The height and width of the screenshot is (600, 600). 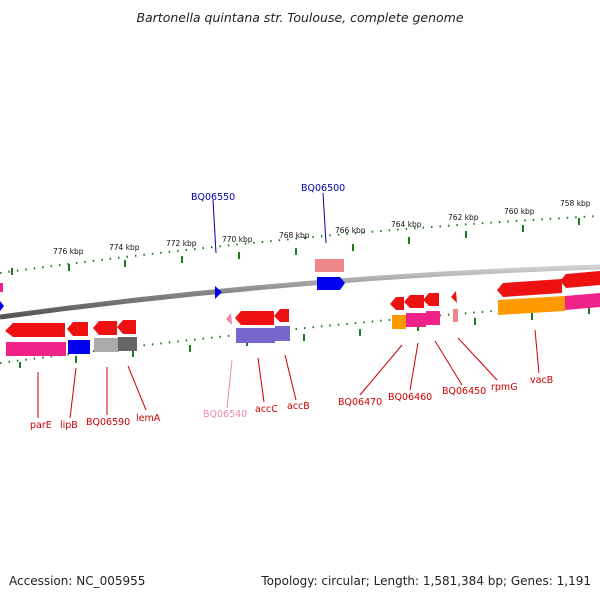 I want to click on gene-arrow-lemA, so click(x=126, y=327).